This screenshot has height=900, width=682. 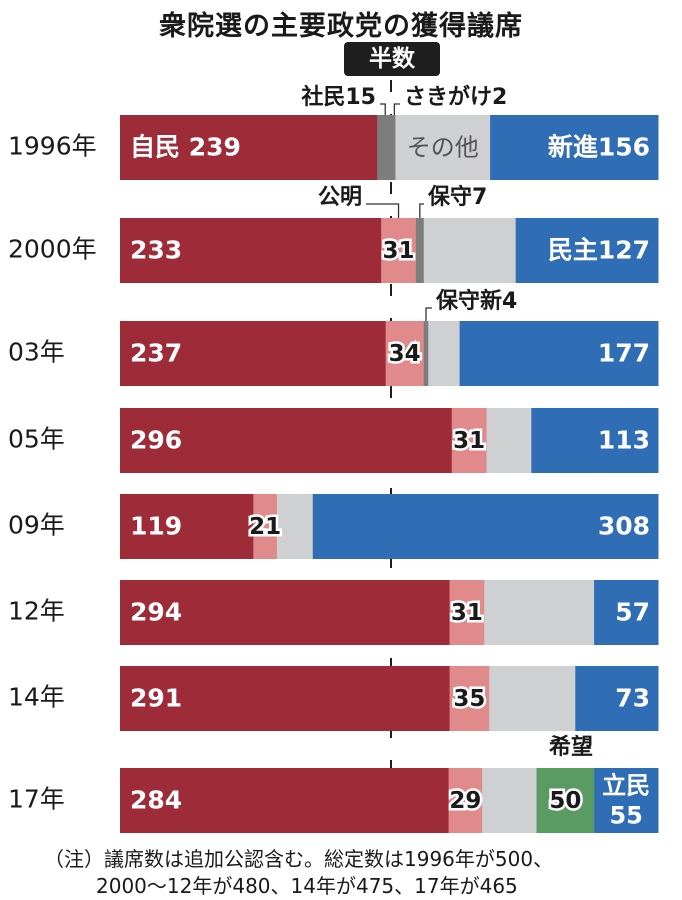 What do you see at coordinates (539, 612) in the screenshot?
I see `bar-segment-5-その他` at bounding box center [539, 612].